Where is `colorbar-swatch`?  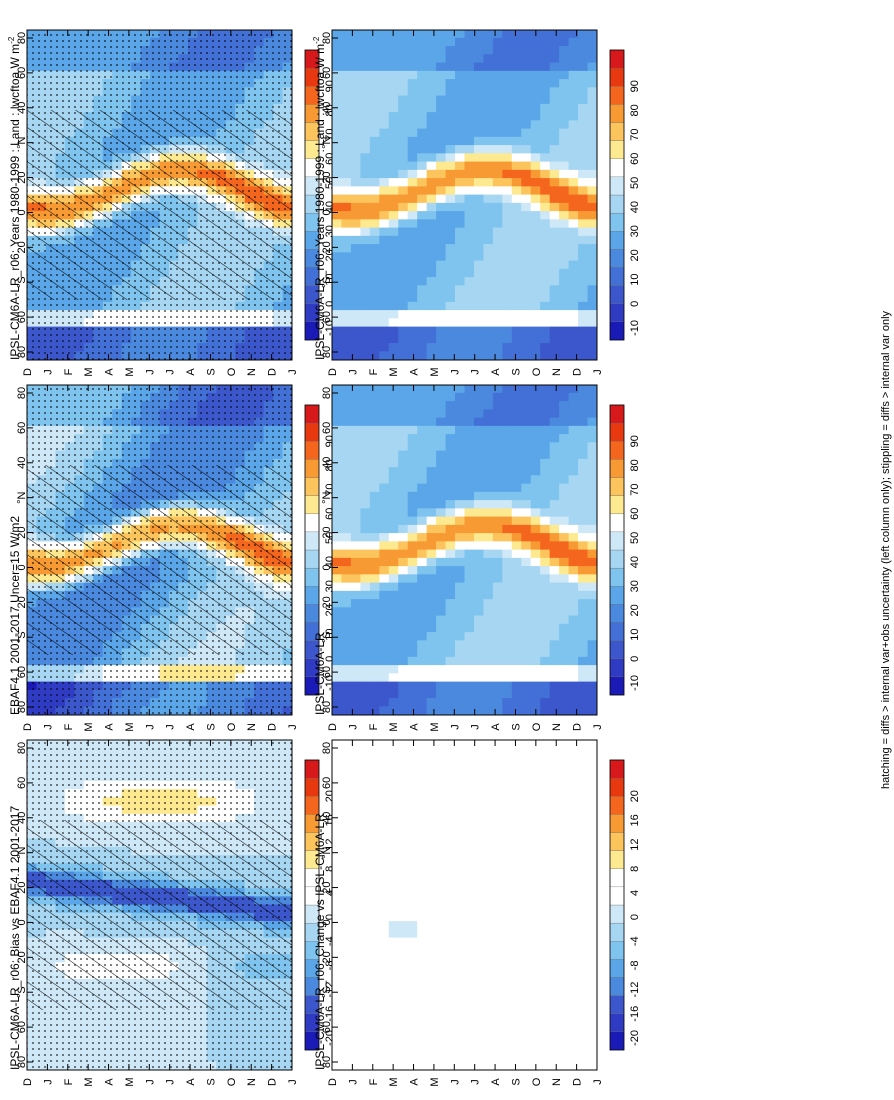 colorbar-swatch is located at coordinates (617, 186).